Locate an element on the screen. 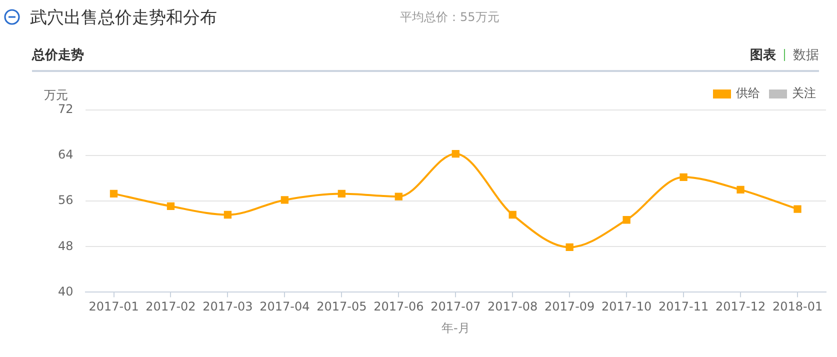 The height and width of the screenshot is (357, 837). x-tick-label: 2017-10 is located at coordinates (627, 307).